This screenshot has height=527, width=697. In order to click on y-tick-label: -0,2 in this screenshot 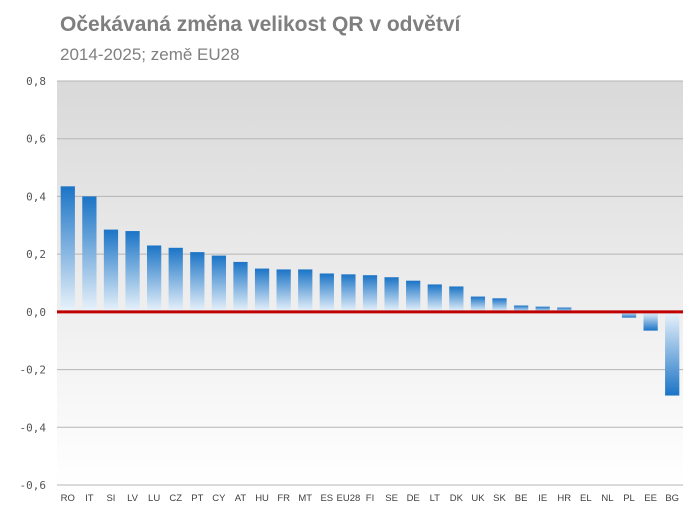, I will do `click(33, 370)`.